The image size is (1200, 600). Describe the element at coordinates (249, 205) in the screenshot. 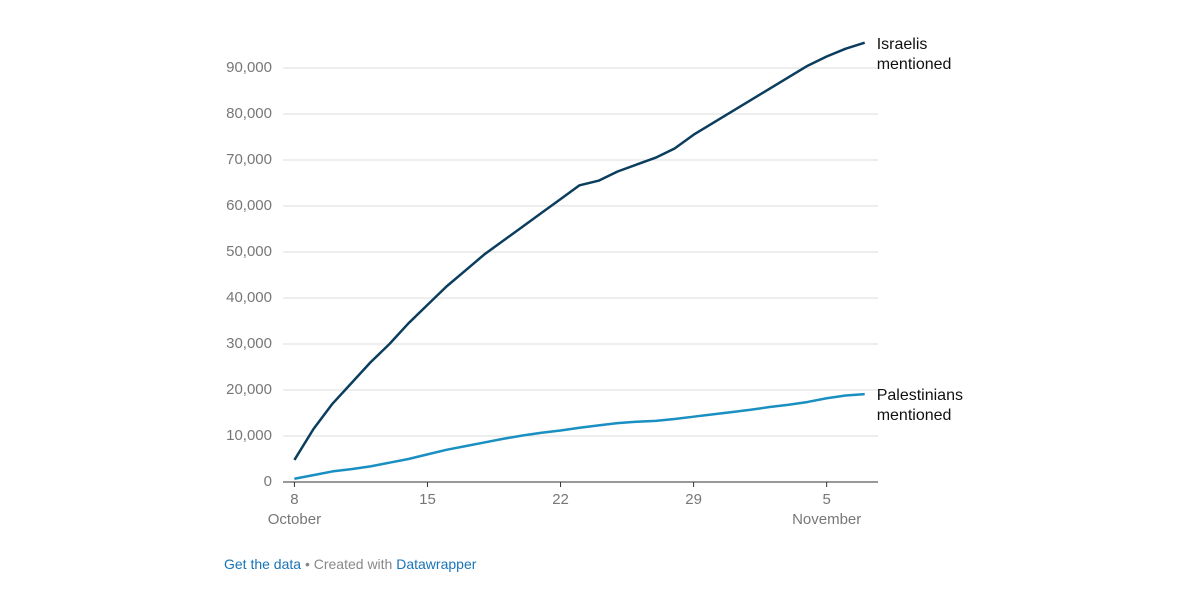

I see `y-tick-label: 60,000` at that location.